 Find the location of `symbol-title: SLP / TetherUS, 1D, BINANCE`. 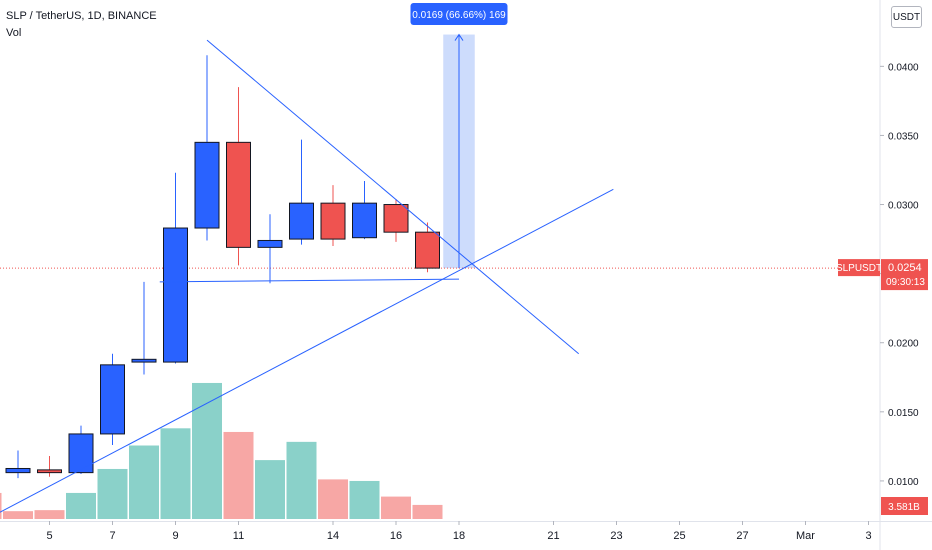

symbol-title: SLP / TetherUS, 1D, BINANCE is located at coordinates (81, 16).